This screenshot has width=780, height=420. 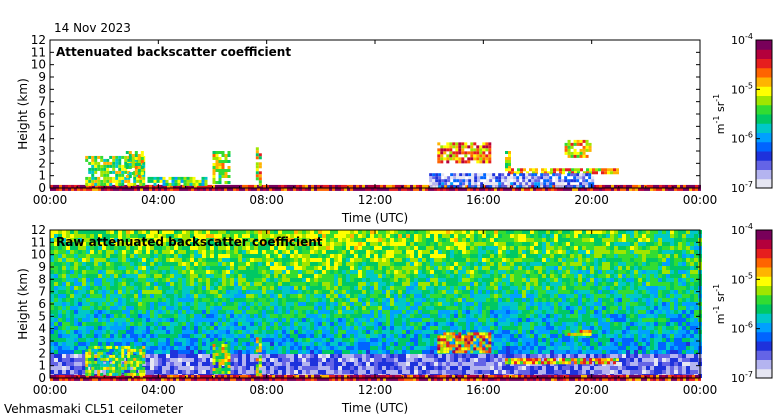 I want to click on panel-title: Raw attenuated backscatter coefficient, so click(x=189, y=242).